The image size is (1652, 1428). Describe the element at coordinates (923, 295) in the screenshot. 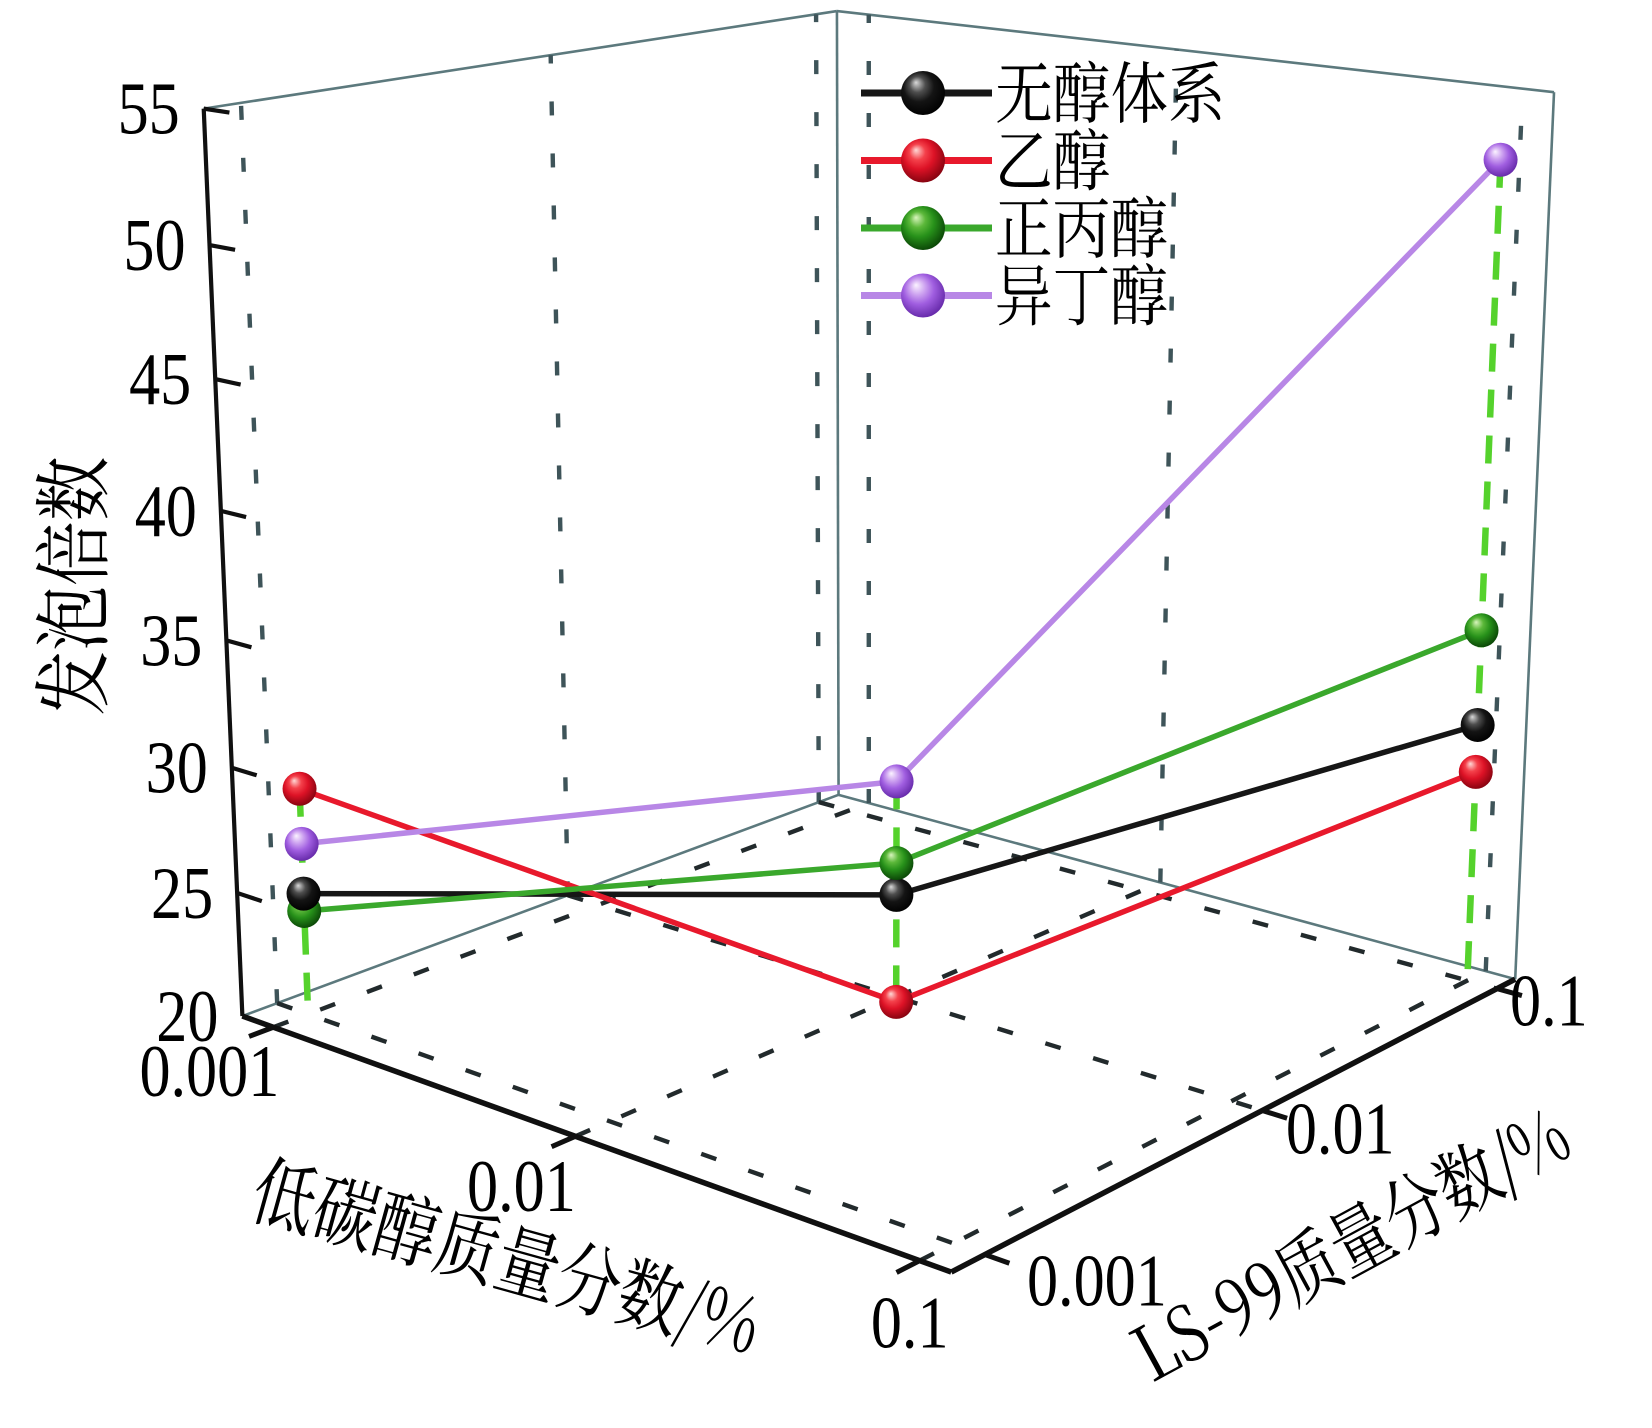

I see `legend-marker-isobutanol` at that location.